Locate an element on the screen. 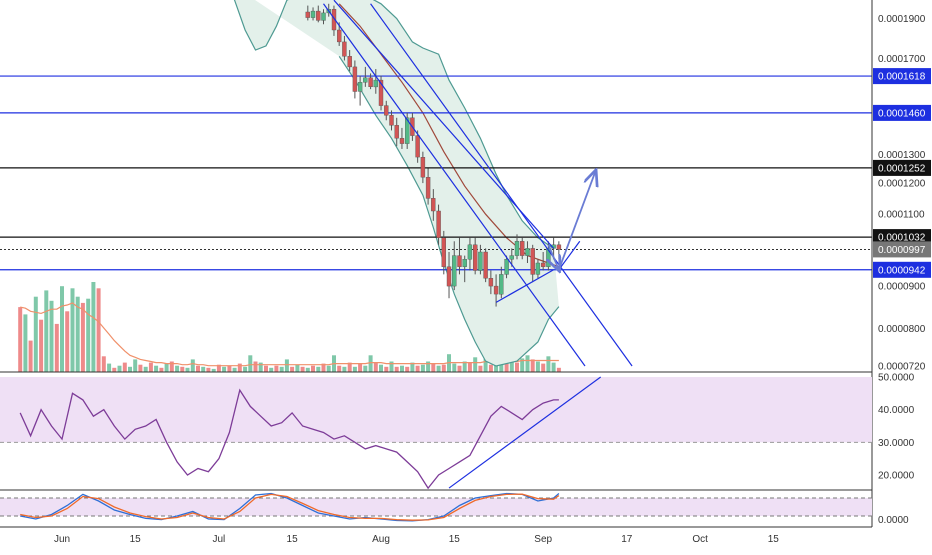  stochastic-tick-label: 0.0000 is located at coordinates (893, 520).